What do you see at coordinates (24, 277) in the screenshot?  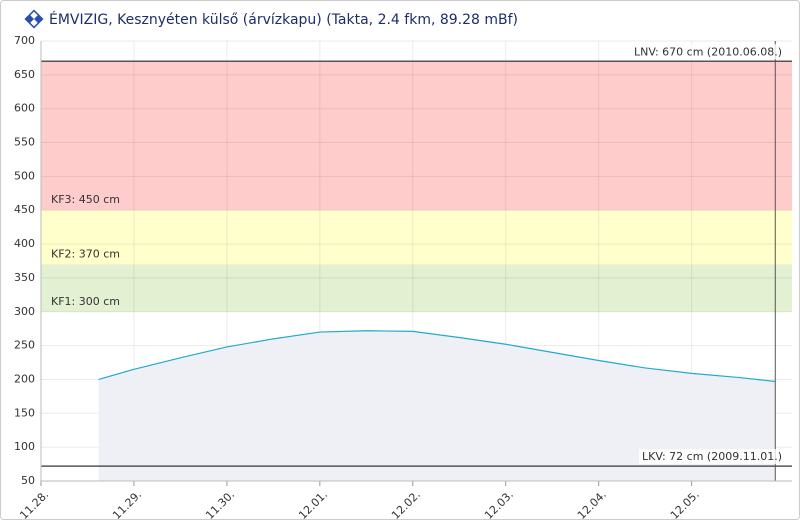 I see `y-tick-label: 350` at bounding box center [24, 277].